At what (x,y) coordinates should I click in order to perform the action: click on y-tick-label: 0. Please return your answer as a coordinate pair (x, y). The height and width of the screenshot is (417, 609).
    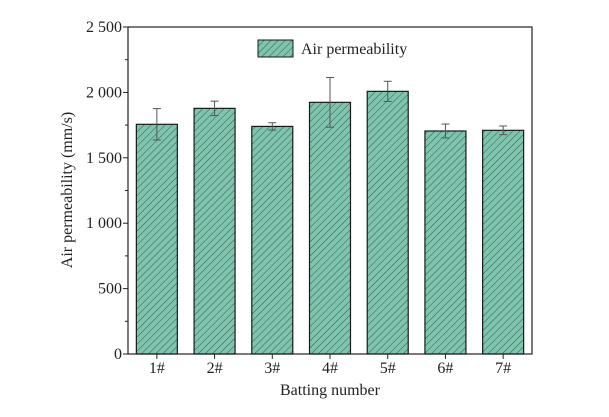
    Looking at the image, I should click on (118, 354).